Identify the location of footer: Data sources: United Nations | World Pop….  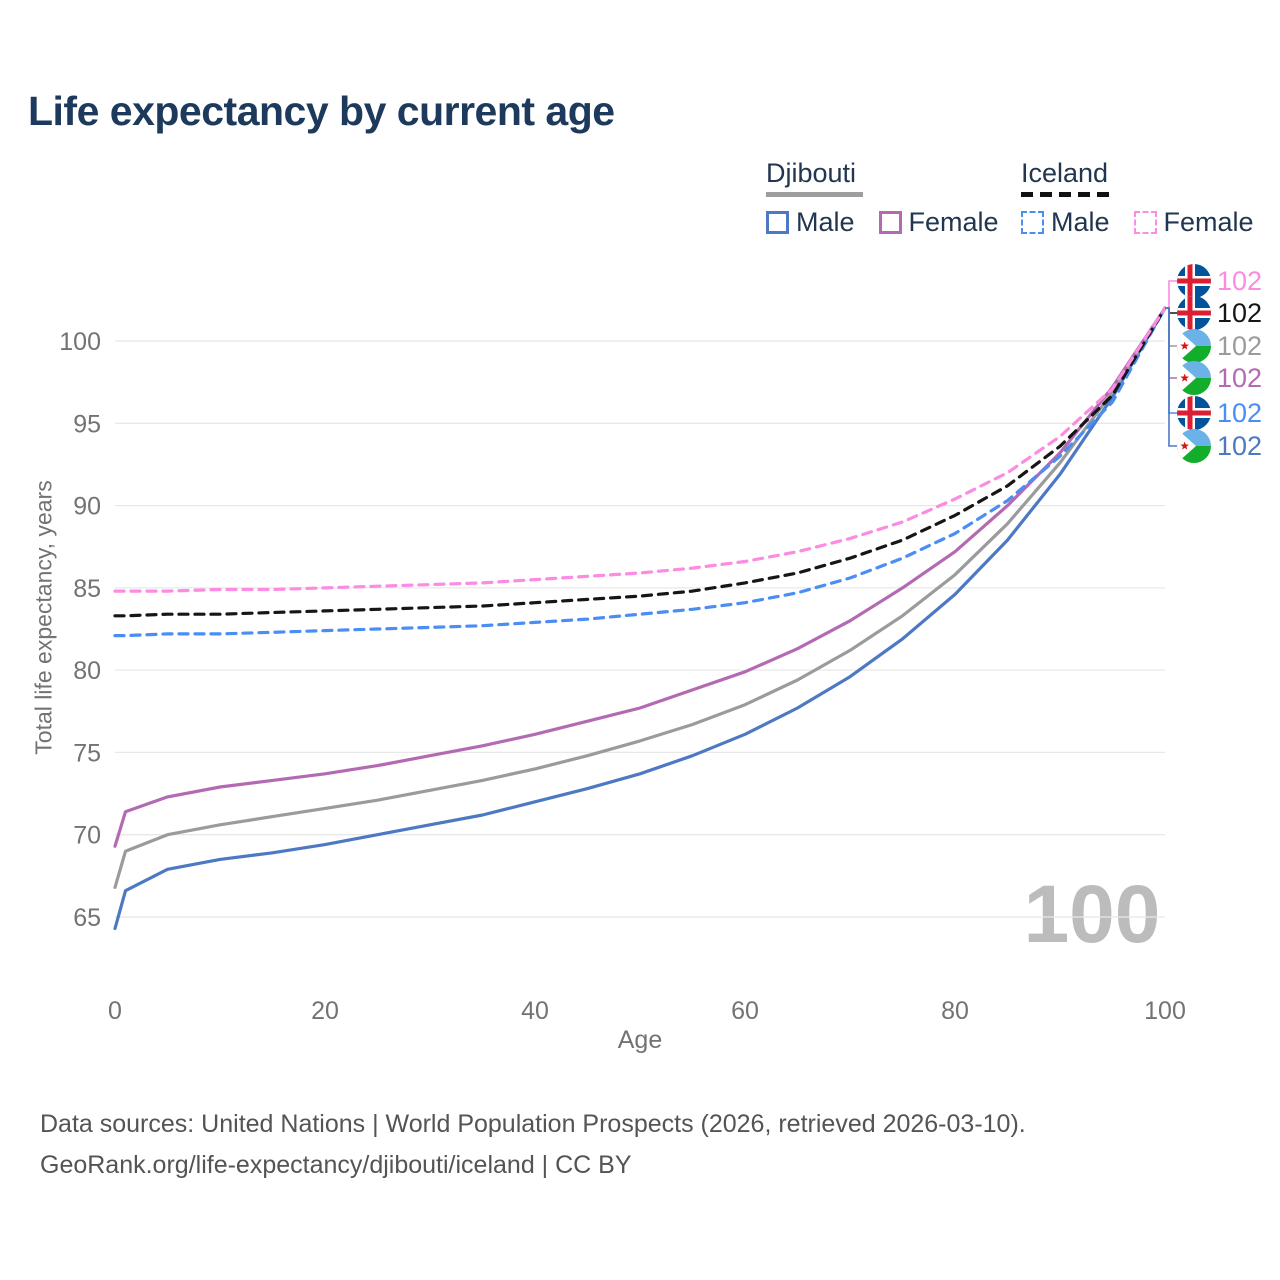
(533, 1145).